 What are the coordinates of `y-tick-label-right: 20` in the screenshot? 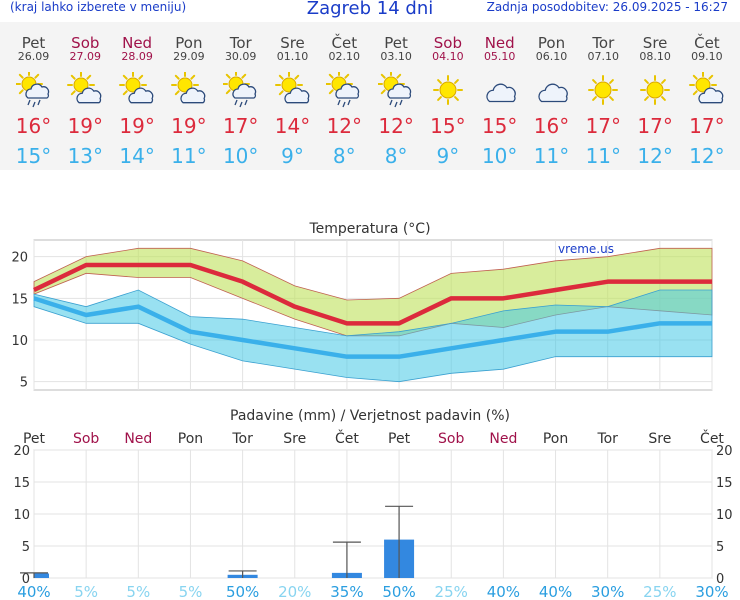 It's located at (724, 451).